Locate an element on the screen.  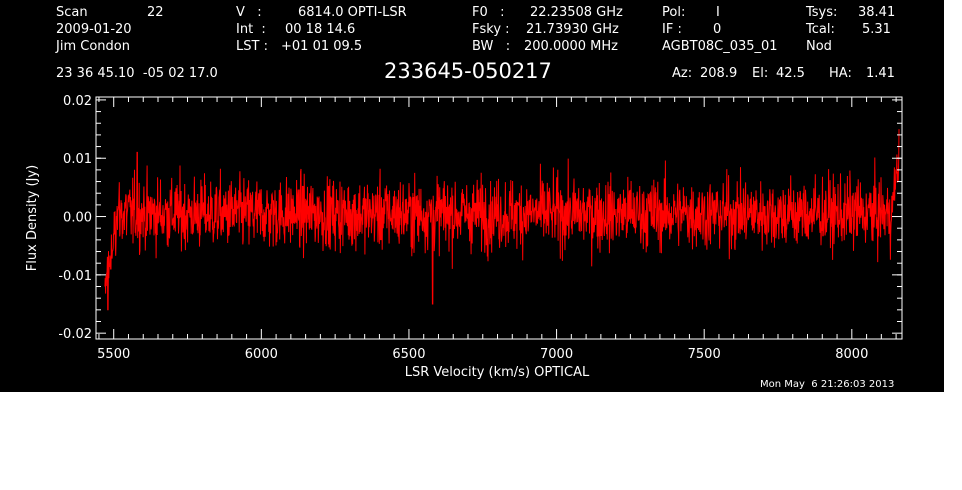
y-axis-label: Flux Density (Jy) is located at coordinates (32, 218).